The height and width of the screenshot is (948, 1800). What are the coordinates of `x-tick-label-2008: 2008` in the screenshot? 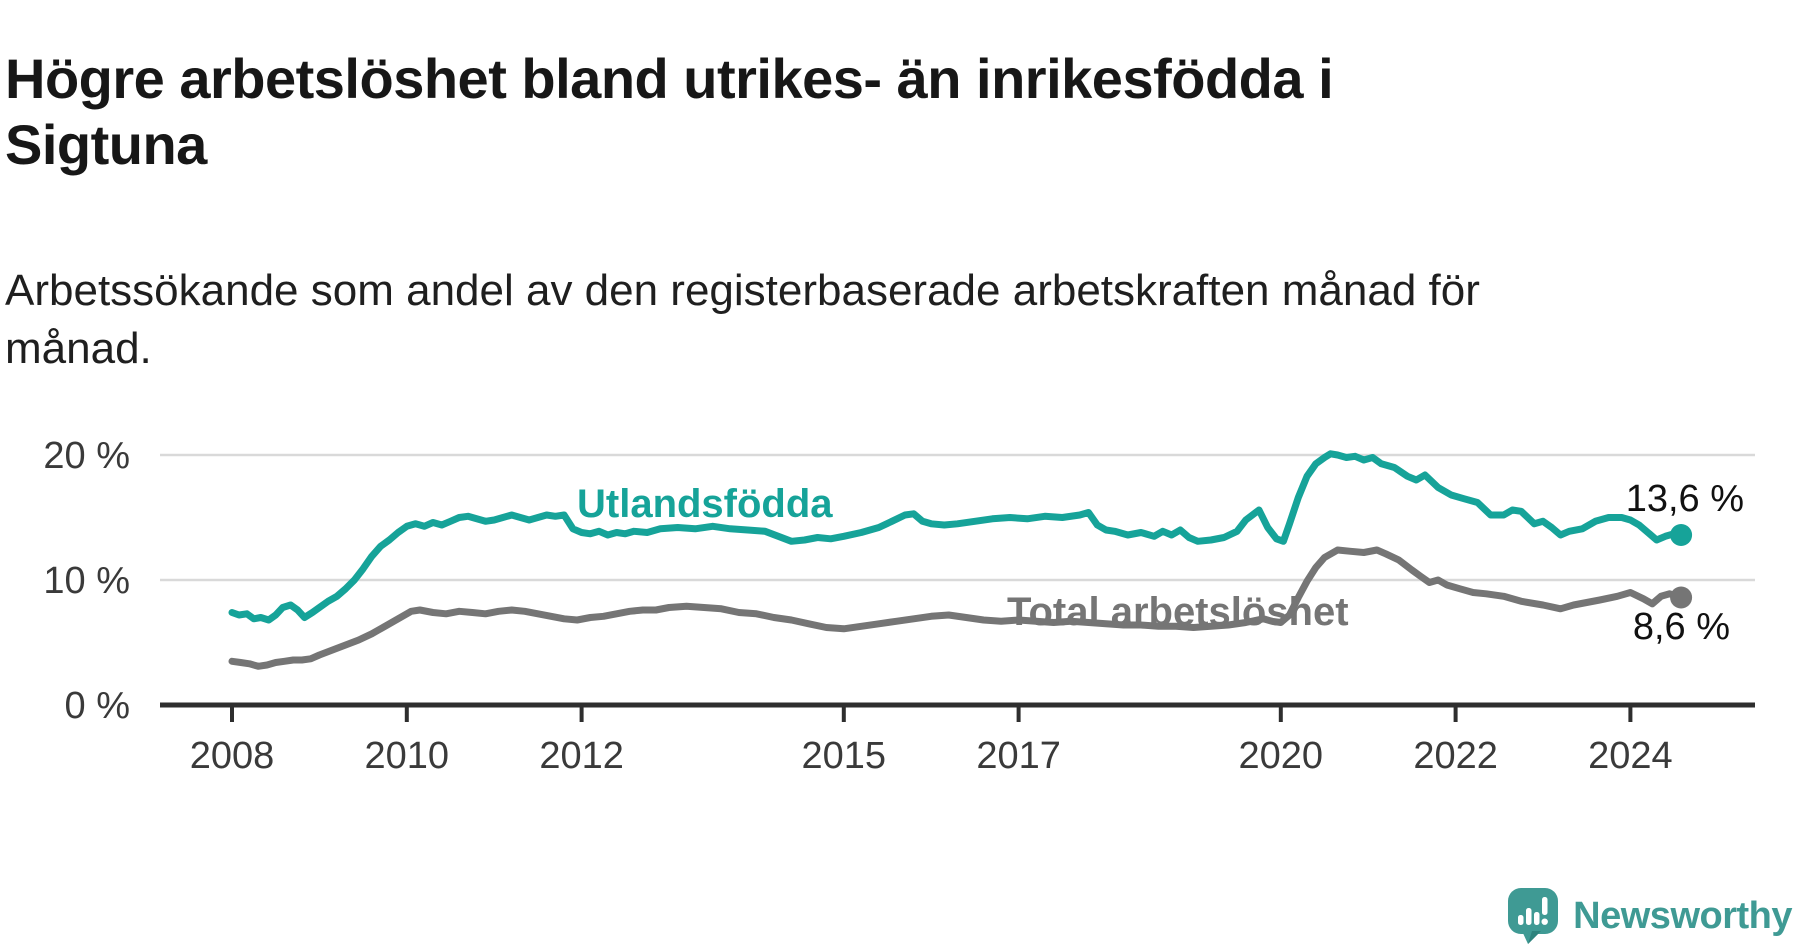 It's located at (232, 756).